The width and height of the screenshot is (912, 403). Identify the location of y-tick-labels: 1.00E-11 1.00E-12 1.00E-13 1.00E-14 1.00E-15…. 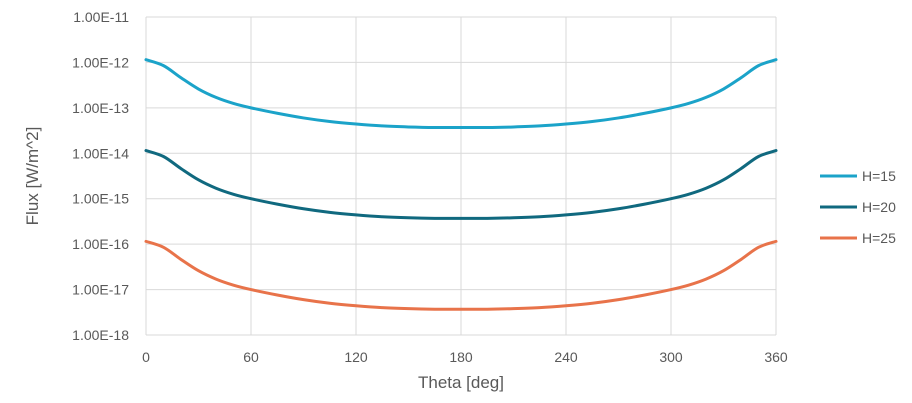
(100, 176).